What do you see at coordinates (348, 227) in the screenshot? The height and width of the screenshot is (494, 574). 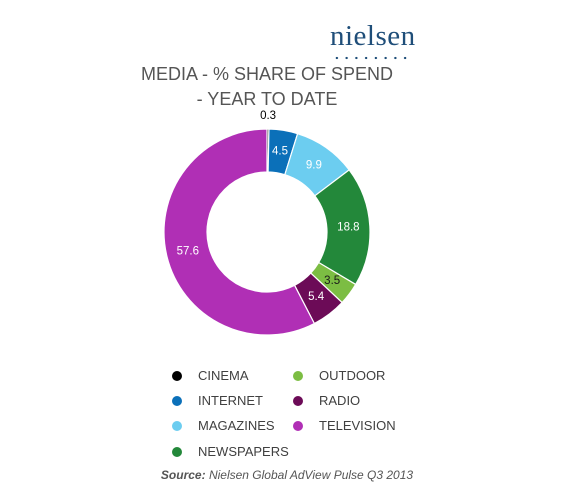 I see `slice-label-newspapers: 18.8` at bounding box center [348, 227].